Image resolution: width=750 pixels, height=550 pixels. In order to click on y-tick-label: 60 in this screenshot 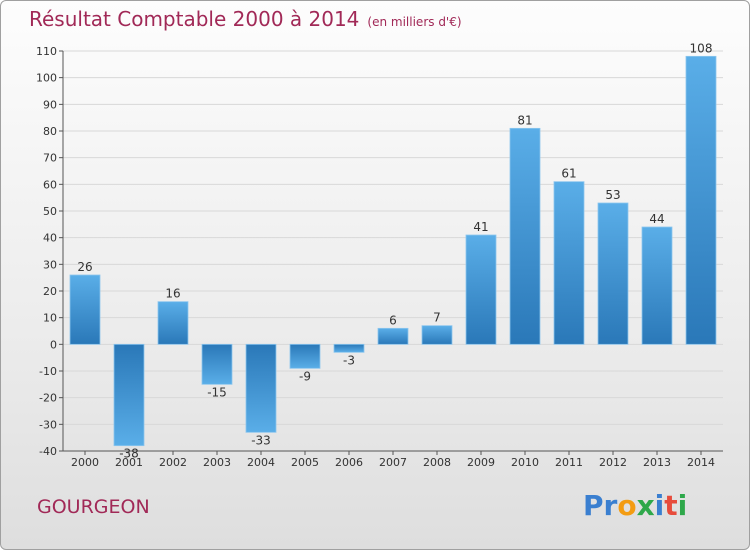, I will do `click(50, 184)`.